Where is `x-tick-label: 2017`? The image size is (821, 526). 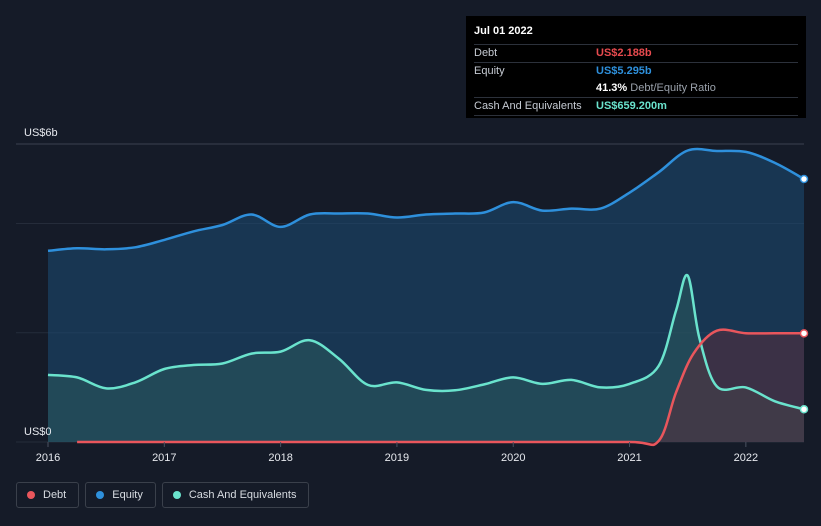 x-tick-label: 2017 is located at coordinates (164, 458).